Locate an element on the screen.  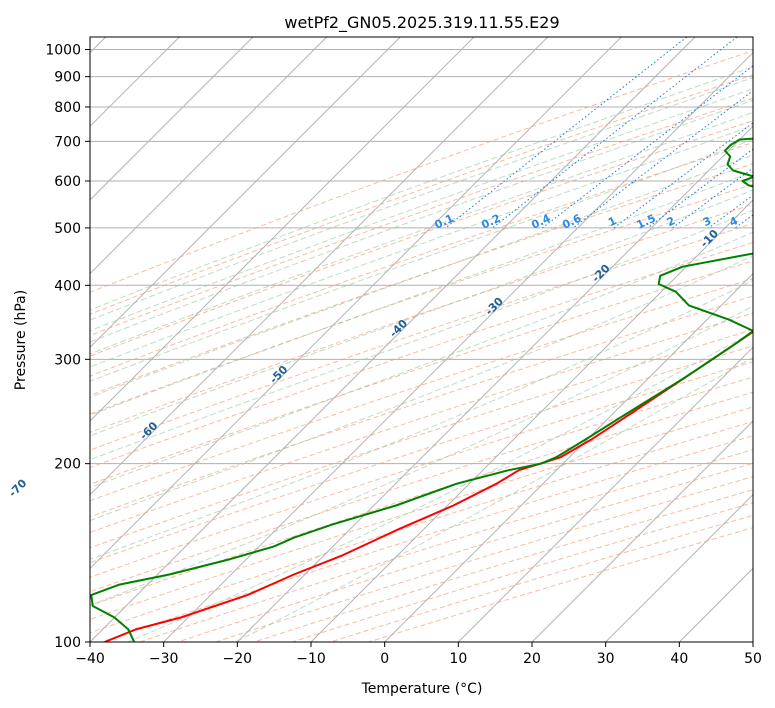
x-tick-label: 40 is located at coordinates (679, 659).